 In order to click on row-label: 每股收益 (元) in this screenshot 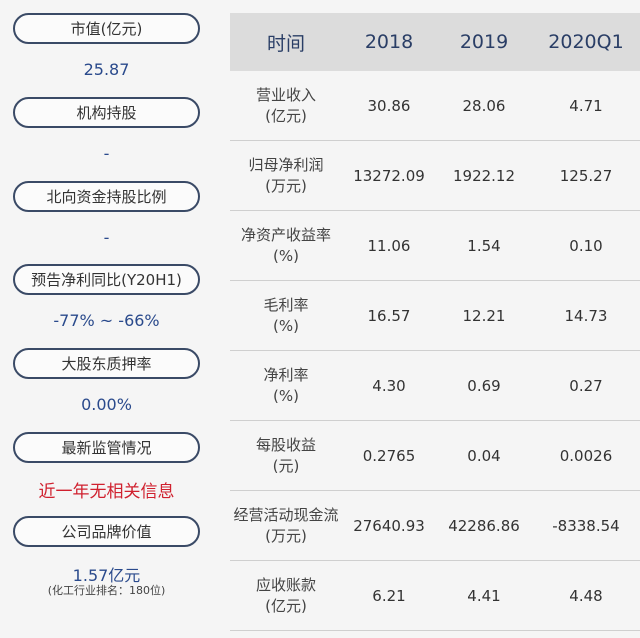, I will do `click(286, 455)`.